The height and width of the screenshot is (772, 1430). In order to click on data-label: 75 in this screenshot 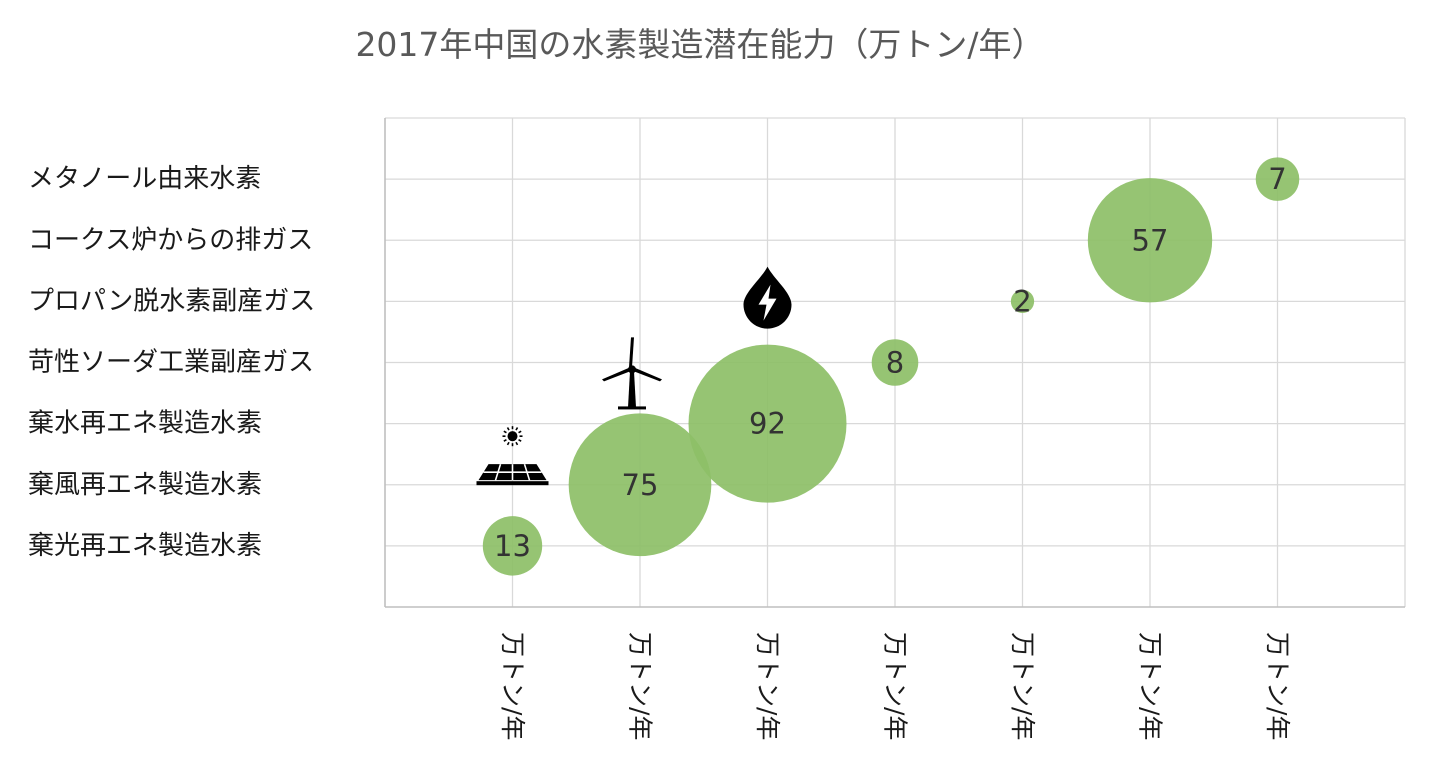, I will do `click(640, 485)`.